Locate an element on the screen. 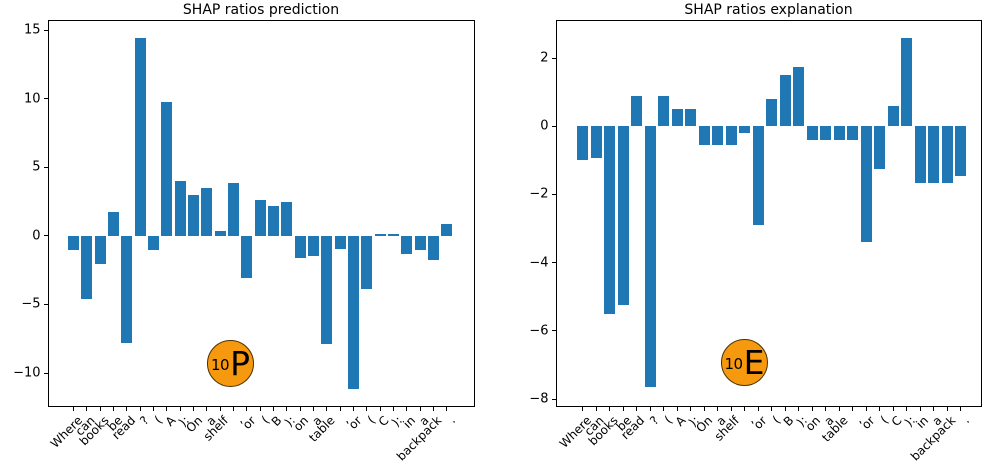 This screenshot has width=989, height=466. right-chart-title: SHAP ratios explanation is located at coordinates (768, 10).